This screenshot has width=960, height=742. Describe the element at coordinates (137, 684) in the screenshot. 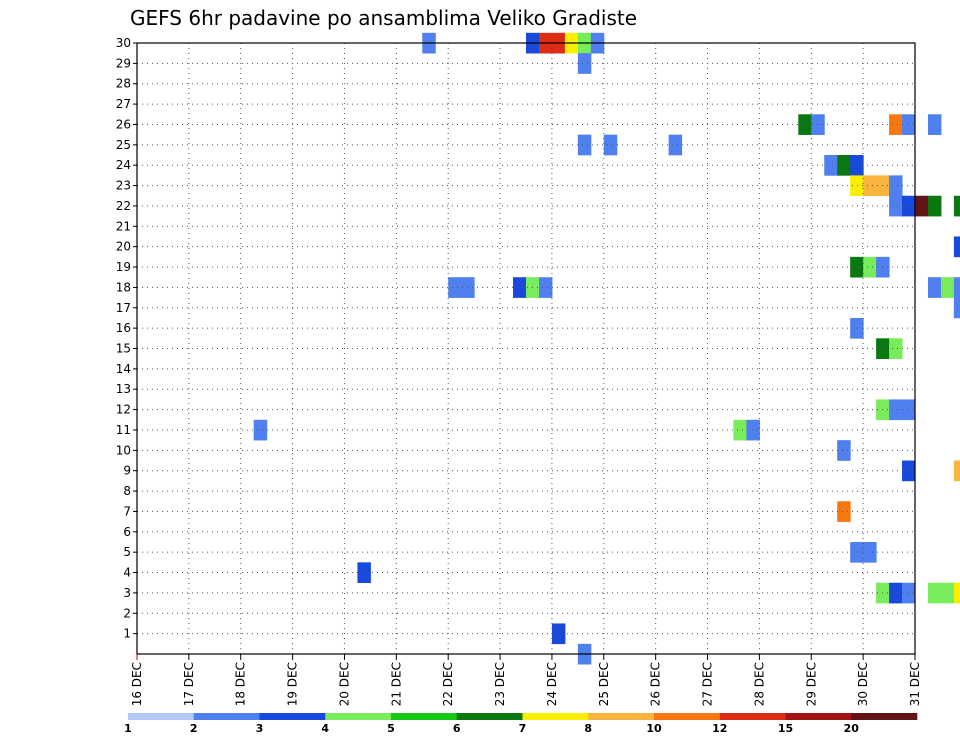

I see `x-tick-label: 16 DEC` at that location.